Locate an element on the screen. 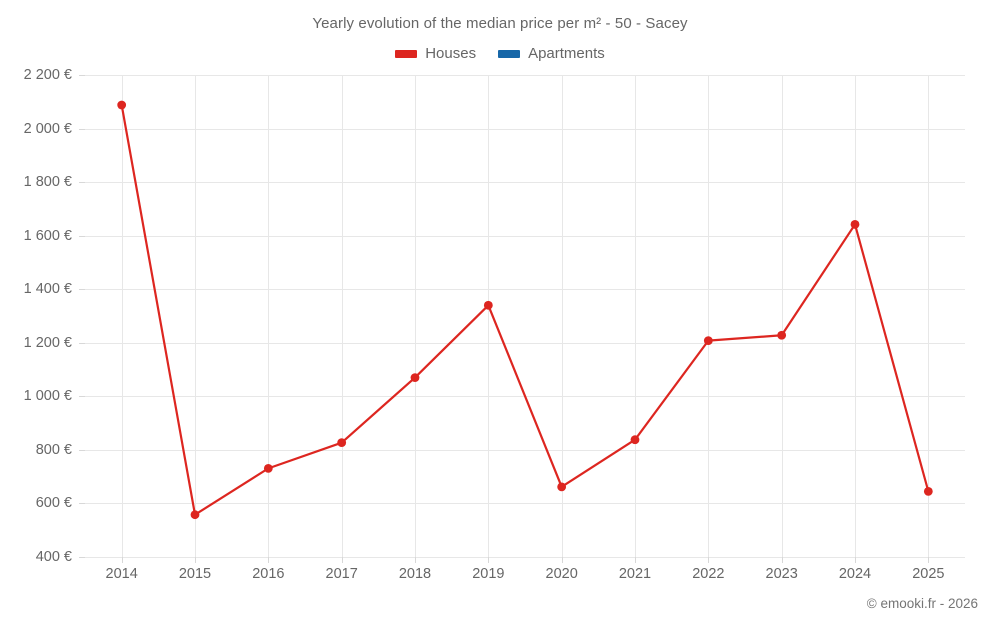 This screenshot has width=1000, height=625. y-axis-tick-label: 1 600 € is located at coordinates (47, 235).